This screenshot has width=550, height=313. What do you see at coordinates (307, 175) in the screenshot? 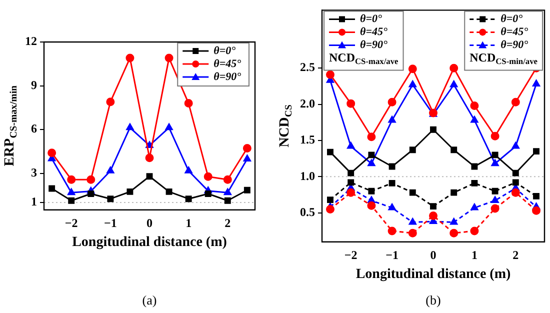
I see `y-tick-label: 1.0` at bounding box center [307, 175].